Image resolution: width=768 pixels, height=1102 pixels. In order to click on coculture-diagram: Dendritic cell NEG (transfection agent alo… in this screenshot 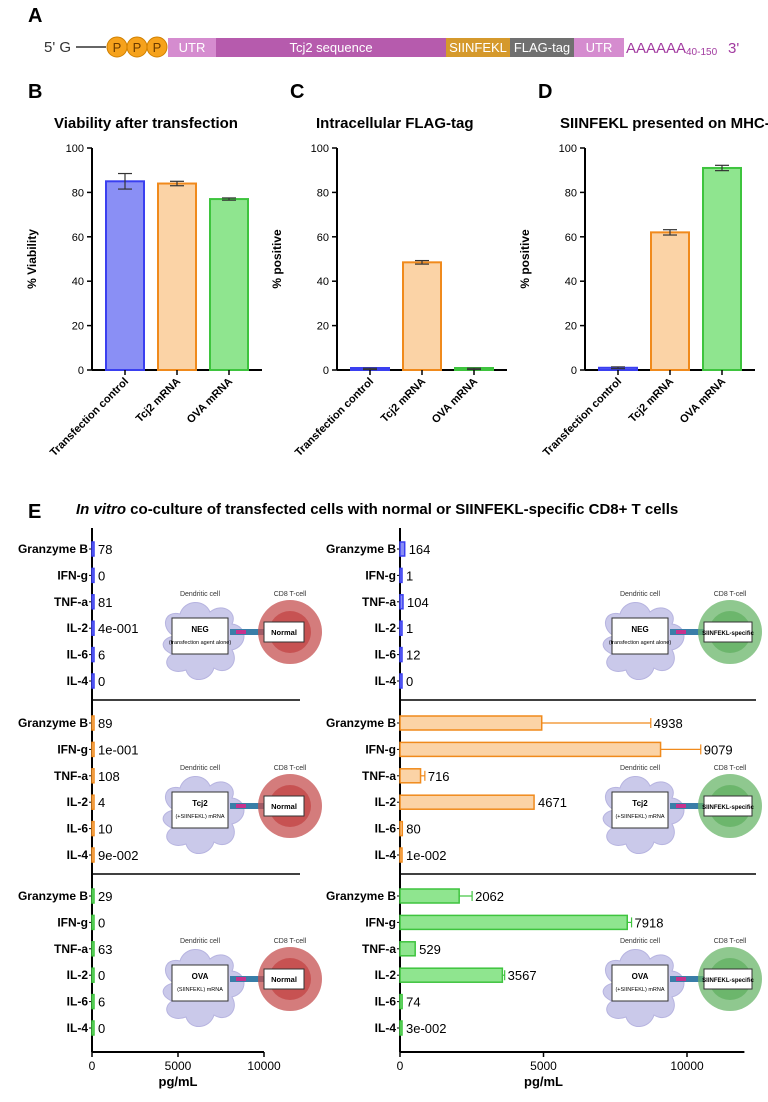, I will do `click(682, 635)`.